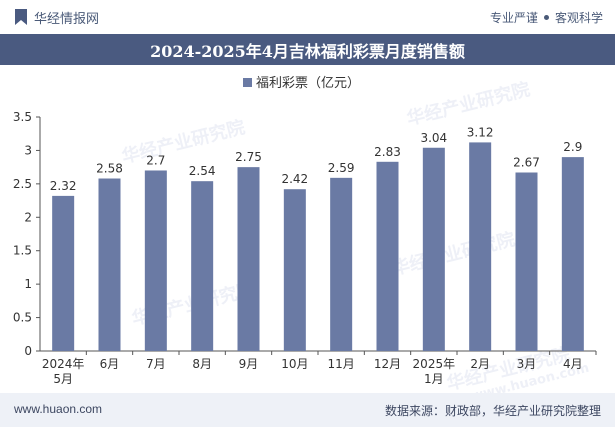 The image size is (615, 427). What do you see at coordinates (155, 160) in the screenshot?
I see `data-label: 2.7` at bounding box center [155, 160].